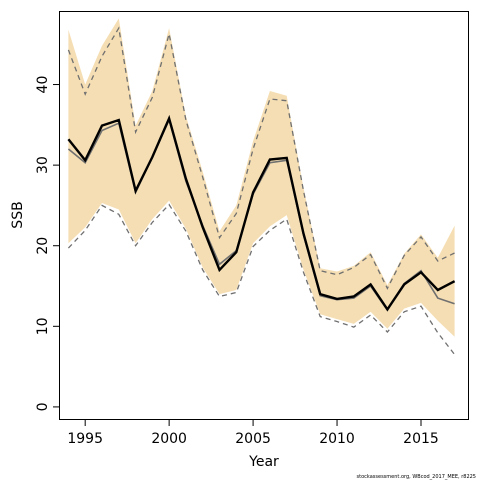 This screenshot has height=480, width=480. Describe the element at coordinates (169, 439) in the screenshot. I see `x-tick-label: 2000` at that location.